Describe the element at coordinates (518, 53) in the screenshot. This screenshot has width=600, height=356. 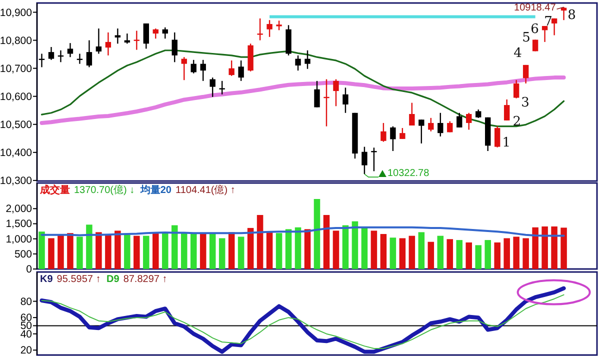
I see `annotation: 4` at that location.